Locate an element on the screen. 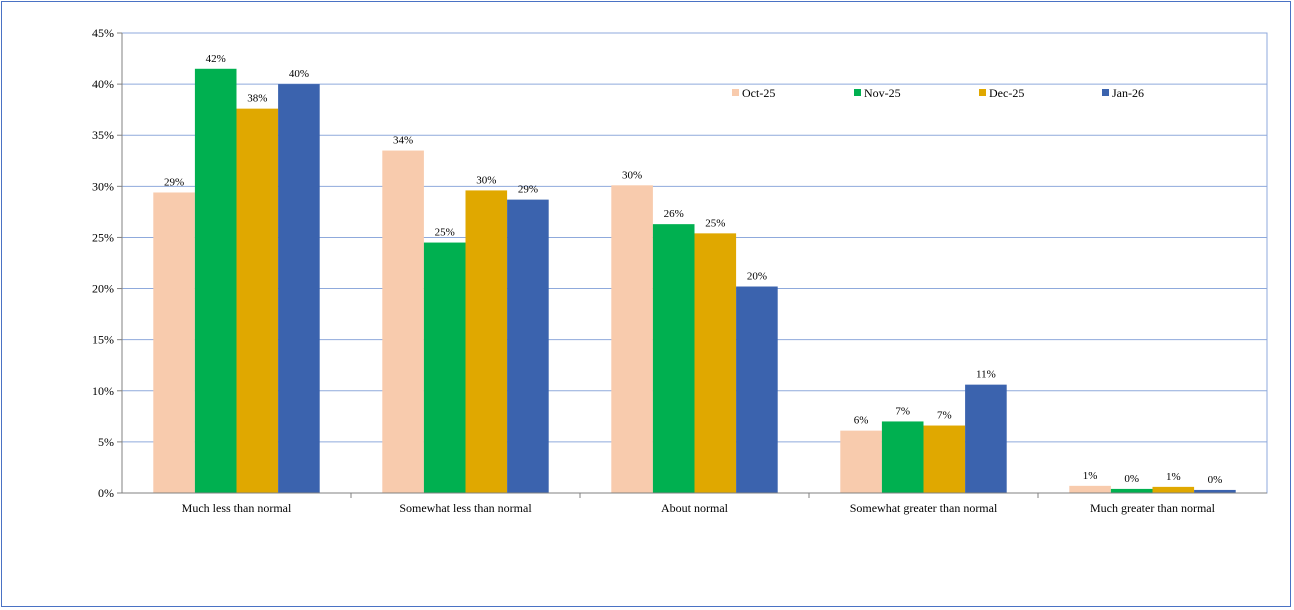 This screenshot has width=1294, height=610. data-label: 34% is located at coordinates (403, 141).